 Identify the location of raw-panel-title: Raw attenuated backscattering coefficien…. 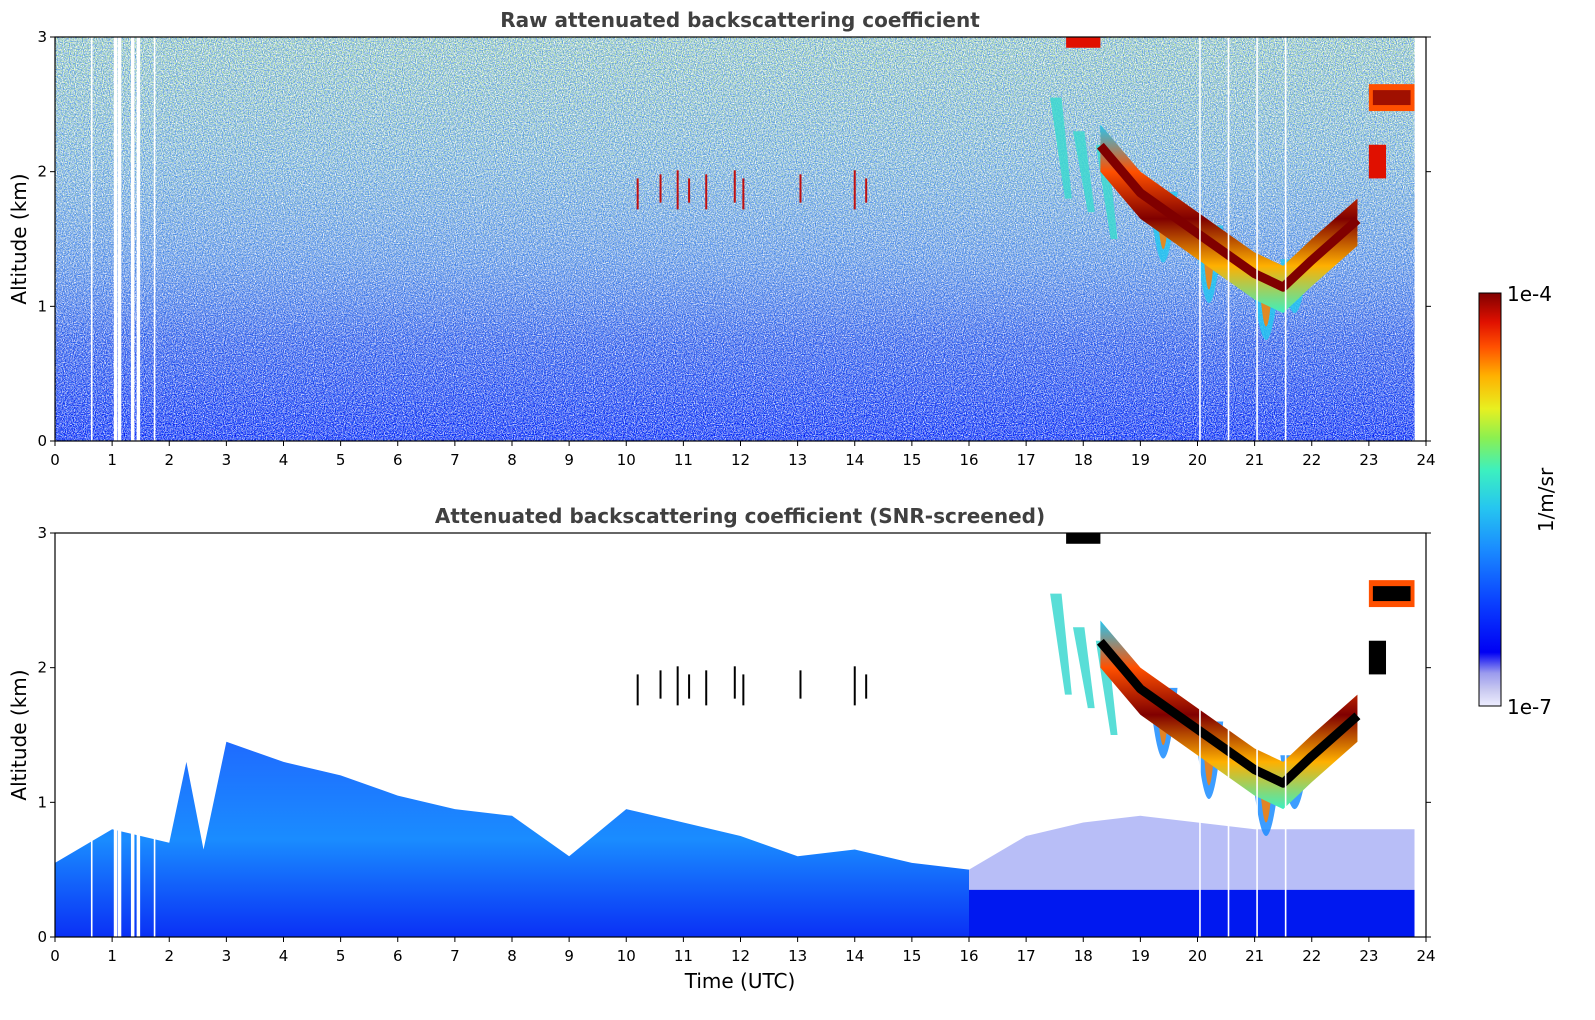
(740, 20).